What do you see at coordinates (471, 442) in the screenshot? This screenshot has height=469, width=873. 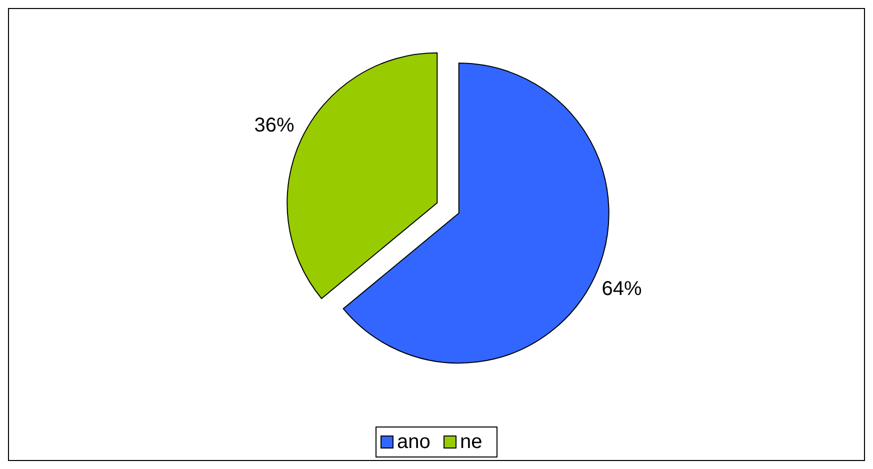 I see `legend-label: ne` at bounding box center [471, 442].